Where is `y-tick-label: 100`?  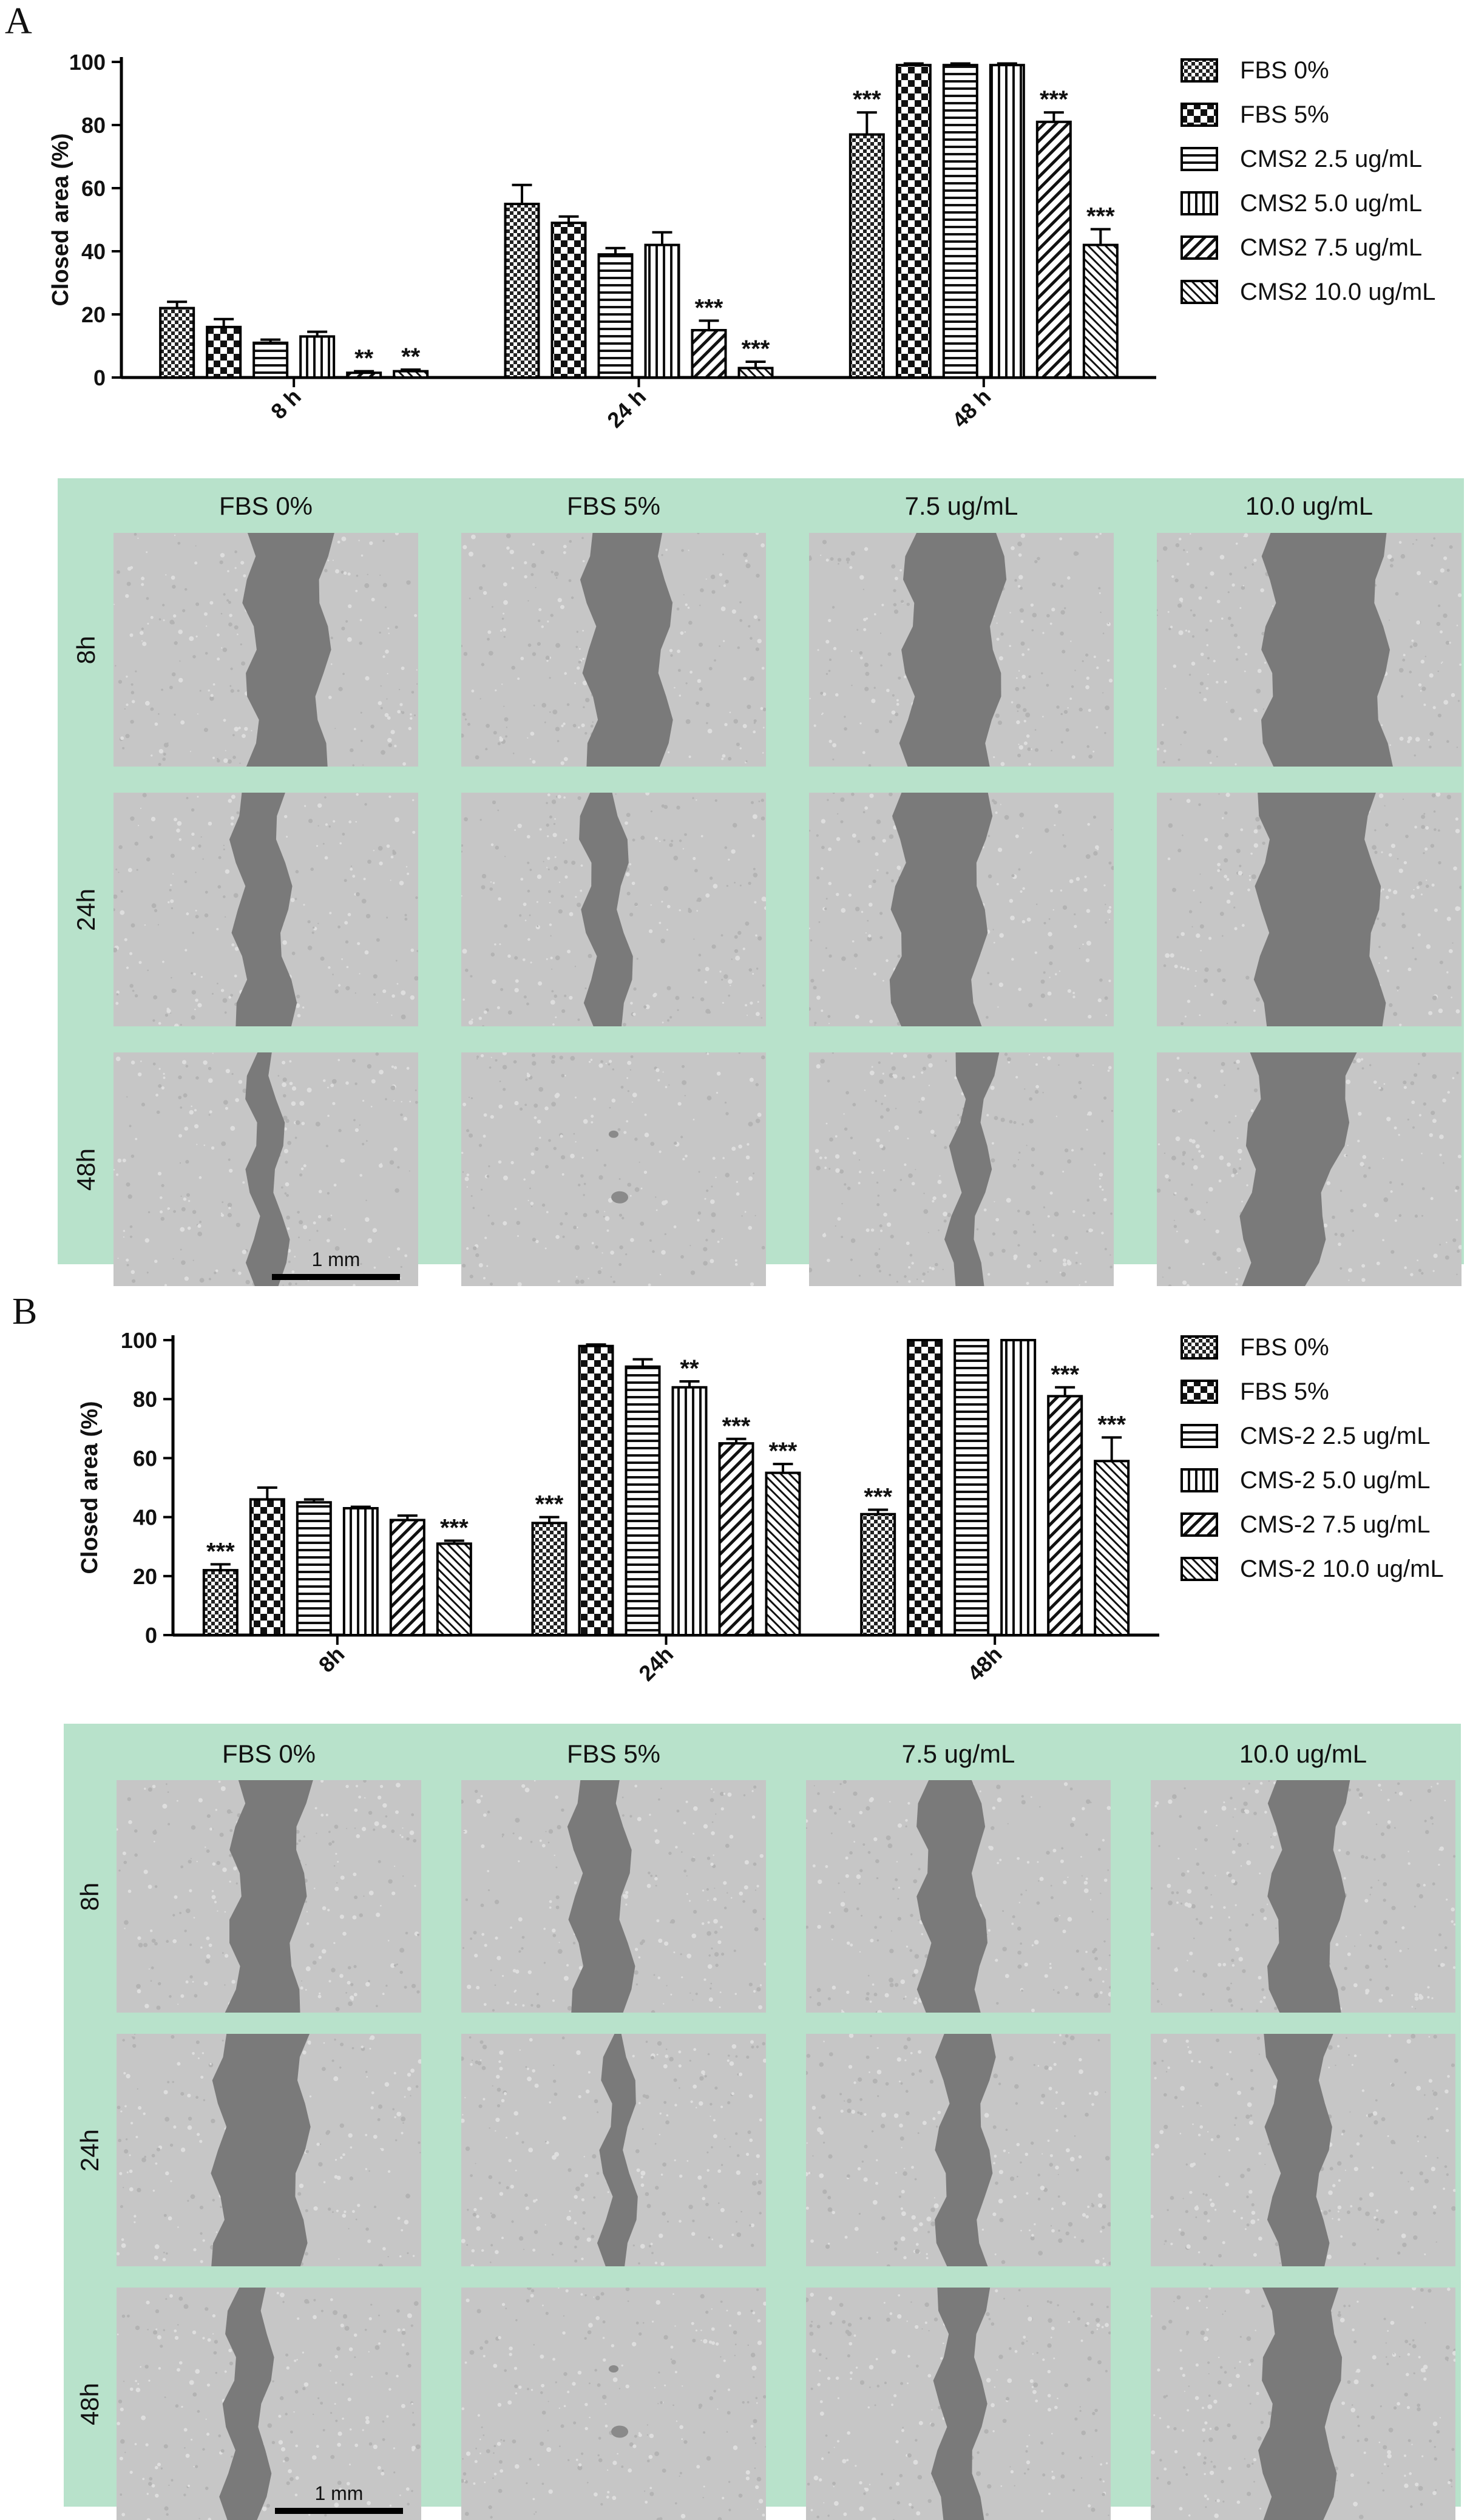 y-tick-label: 100 is located at coordinates (139, 1340).